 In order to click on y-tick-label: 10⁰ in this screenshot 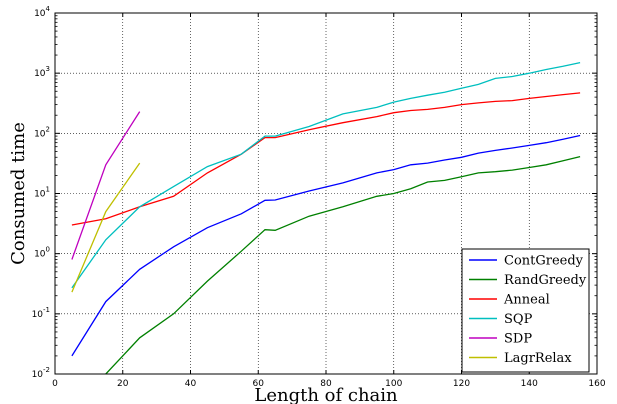, I will do `click(42, 253)`.